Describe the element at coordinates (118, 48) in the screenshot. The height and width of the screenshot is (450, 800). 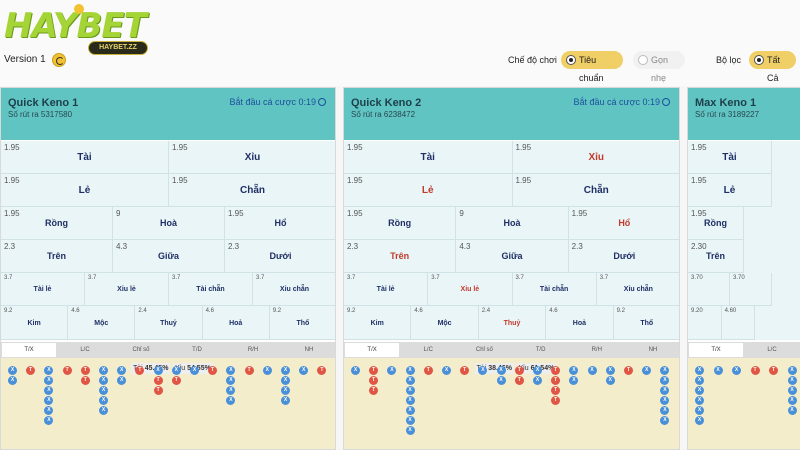
I see `url-badge: HAYBET.ZZ` at that location.